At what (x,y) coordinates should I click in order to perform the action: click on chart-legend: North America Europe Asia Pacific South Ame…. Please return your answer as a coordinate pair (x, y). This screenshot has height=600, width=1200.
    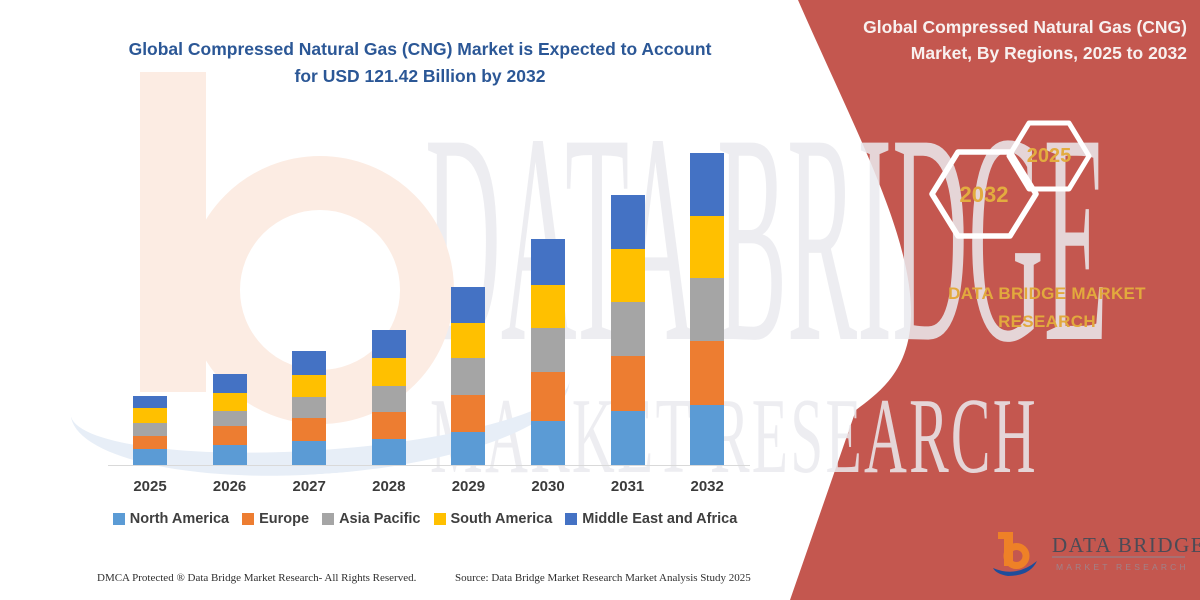
    Looking at the image, I should click on (425, 519).